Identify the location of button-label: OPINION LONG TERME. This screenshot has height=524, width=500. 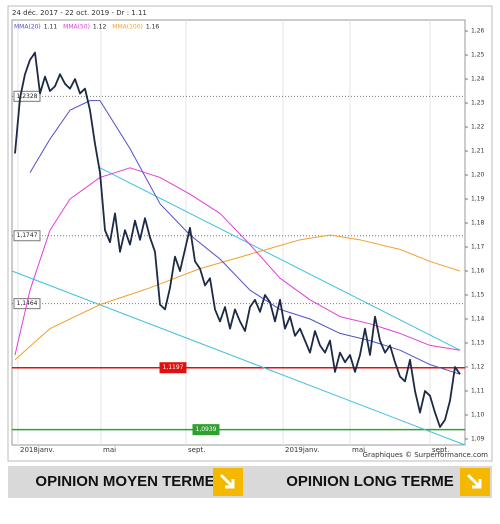
(370, 481).